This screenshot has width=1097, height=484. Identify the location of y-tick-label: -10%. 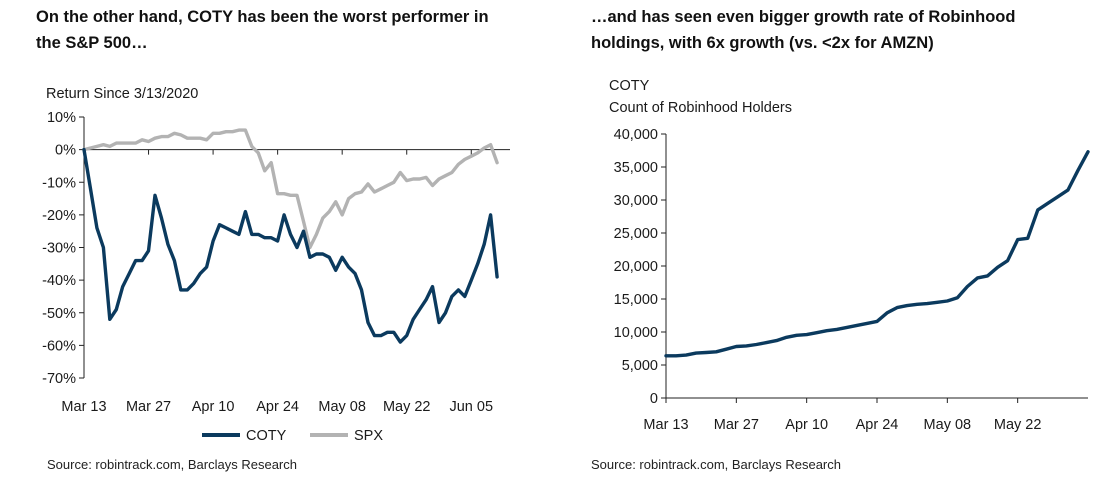
(59, 183).